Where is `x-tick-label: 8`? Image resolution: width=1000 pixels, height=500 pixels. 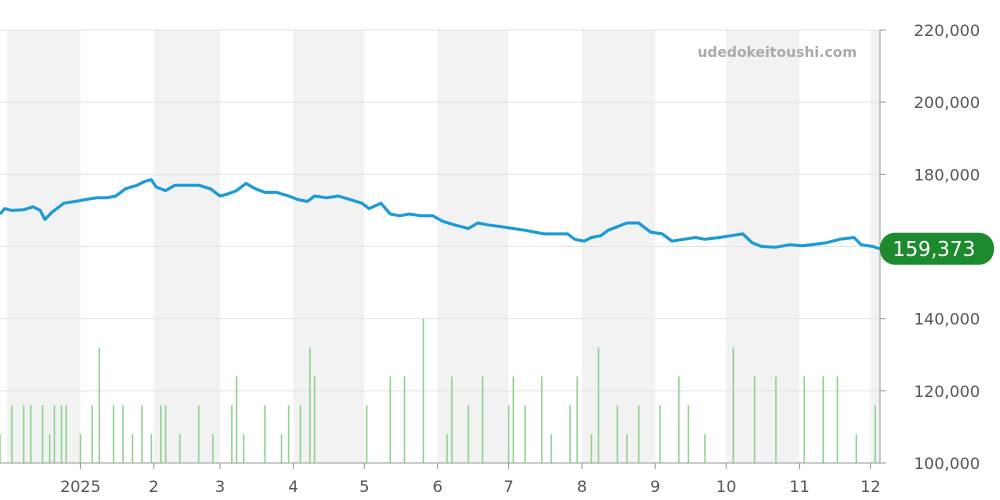
x-tick-label: 8 is located at coordinates (582, 486).